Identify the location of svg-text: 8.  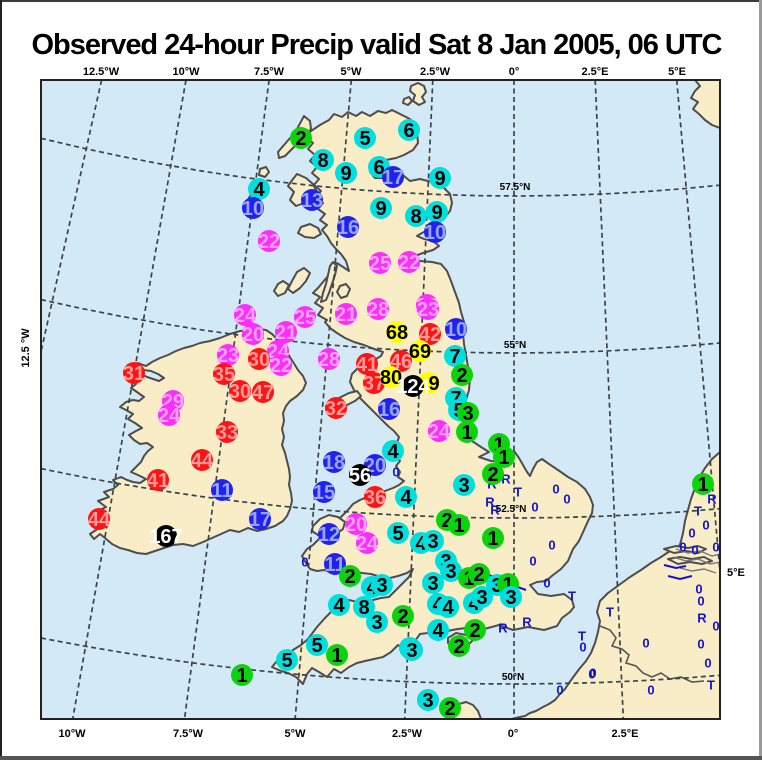
(363, 608).